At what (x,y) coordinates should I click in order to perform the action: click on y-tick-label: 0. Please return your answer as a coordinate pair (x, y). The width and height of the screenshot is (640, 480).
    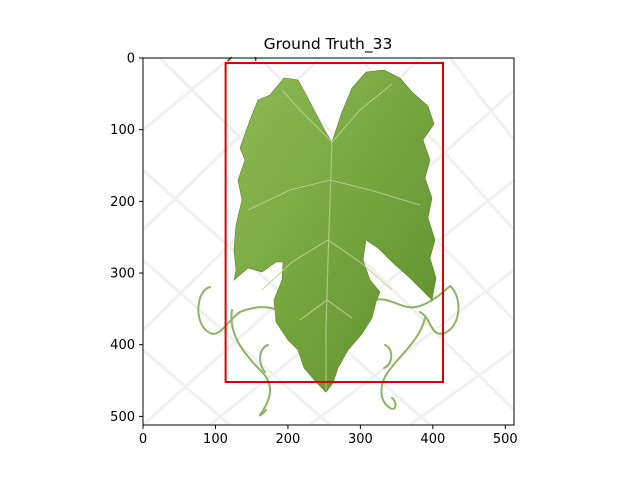
    Looking at the image, I should click on (131, 59).